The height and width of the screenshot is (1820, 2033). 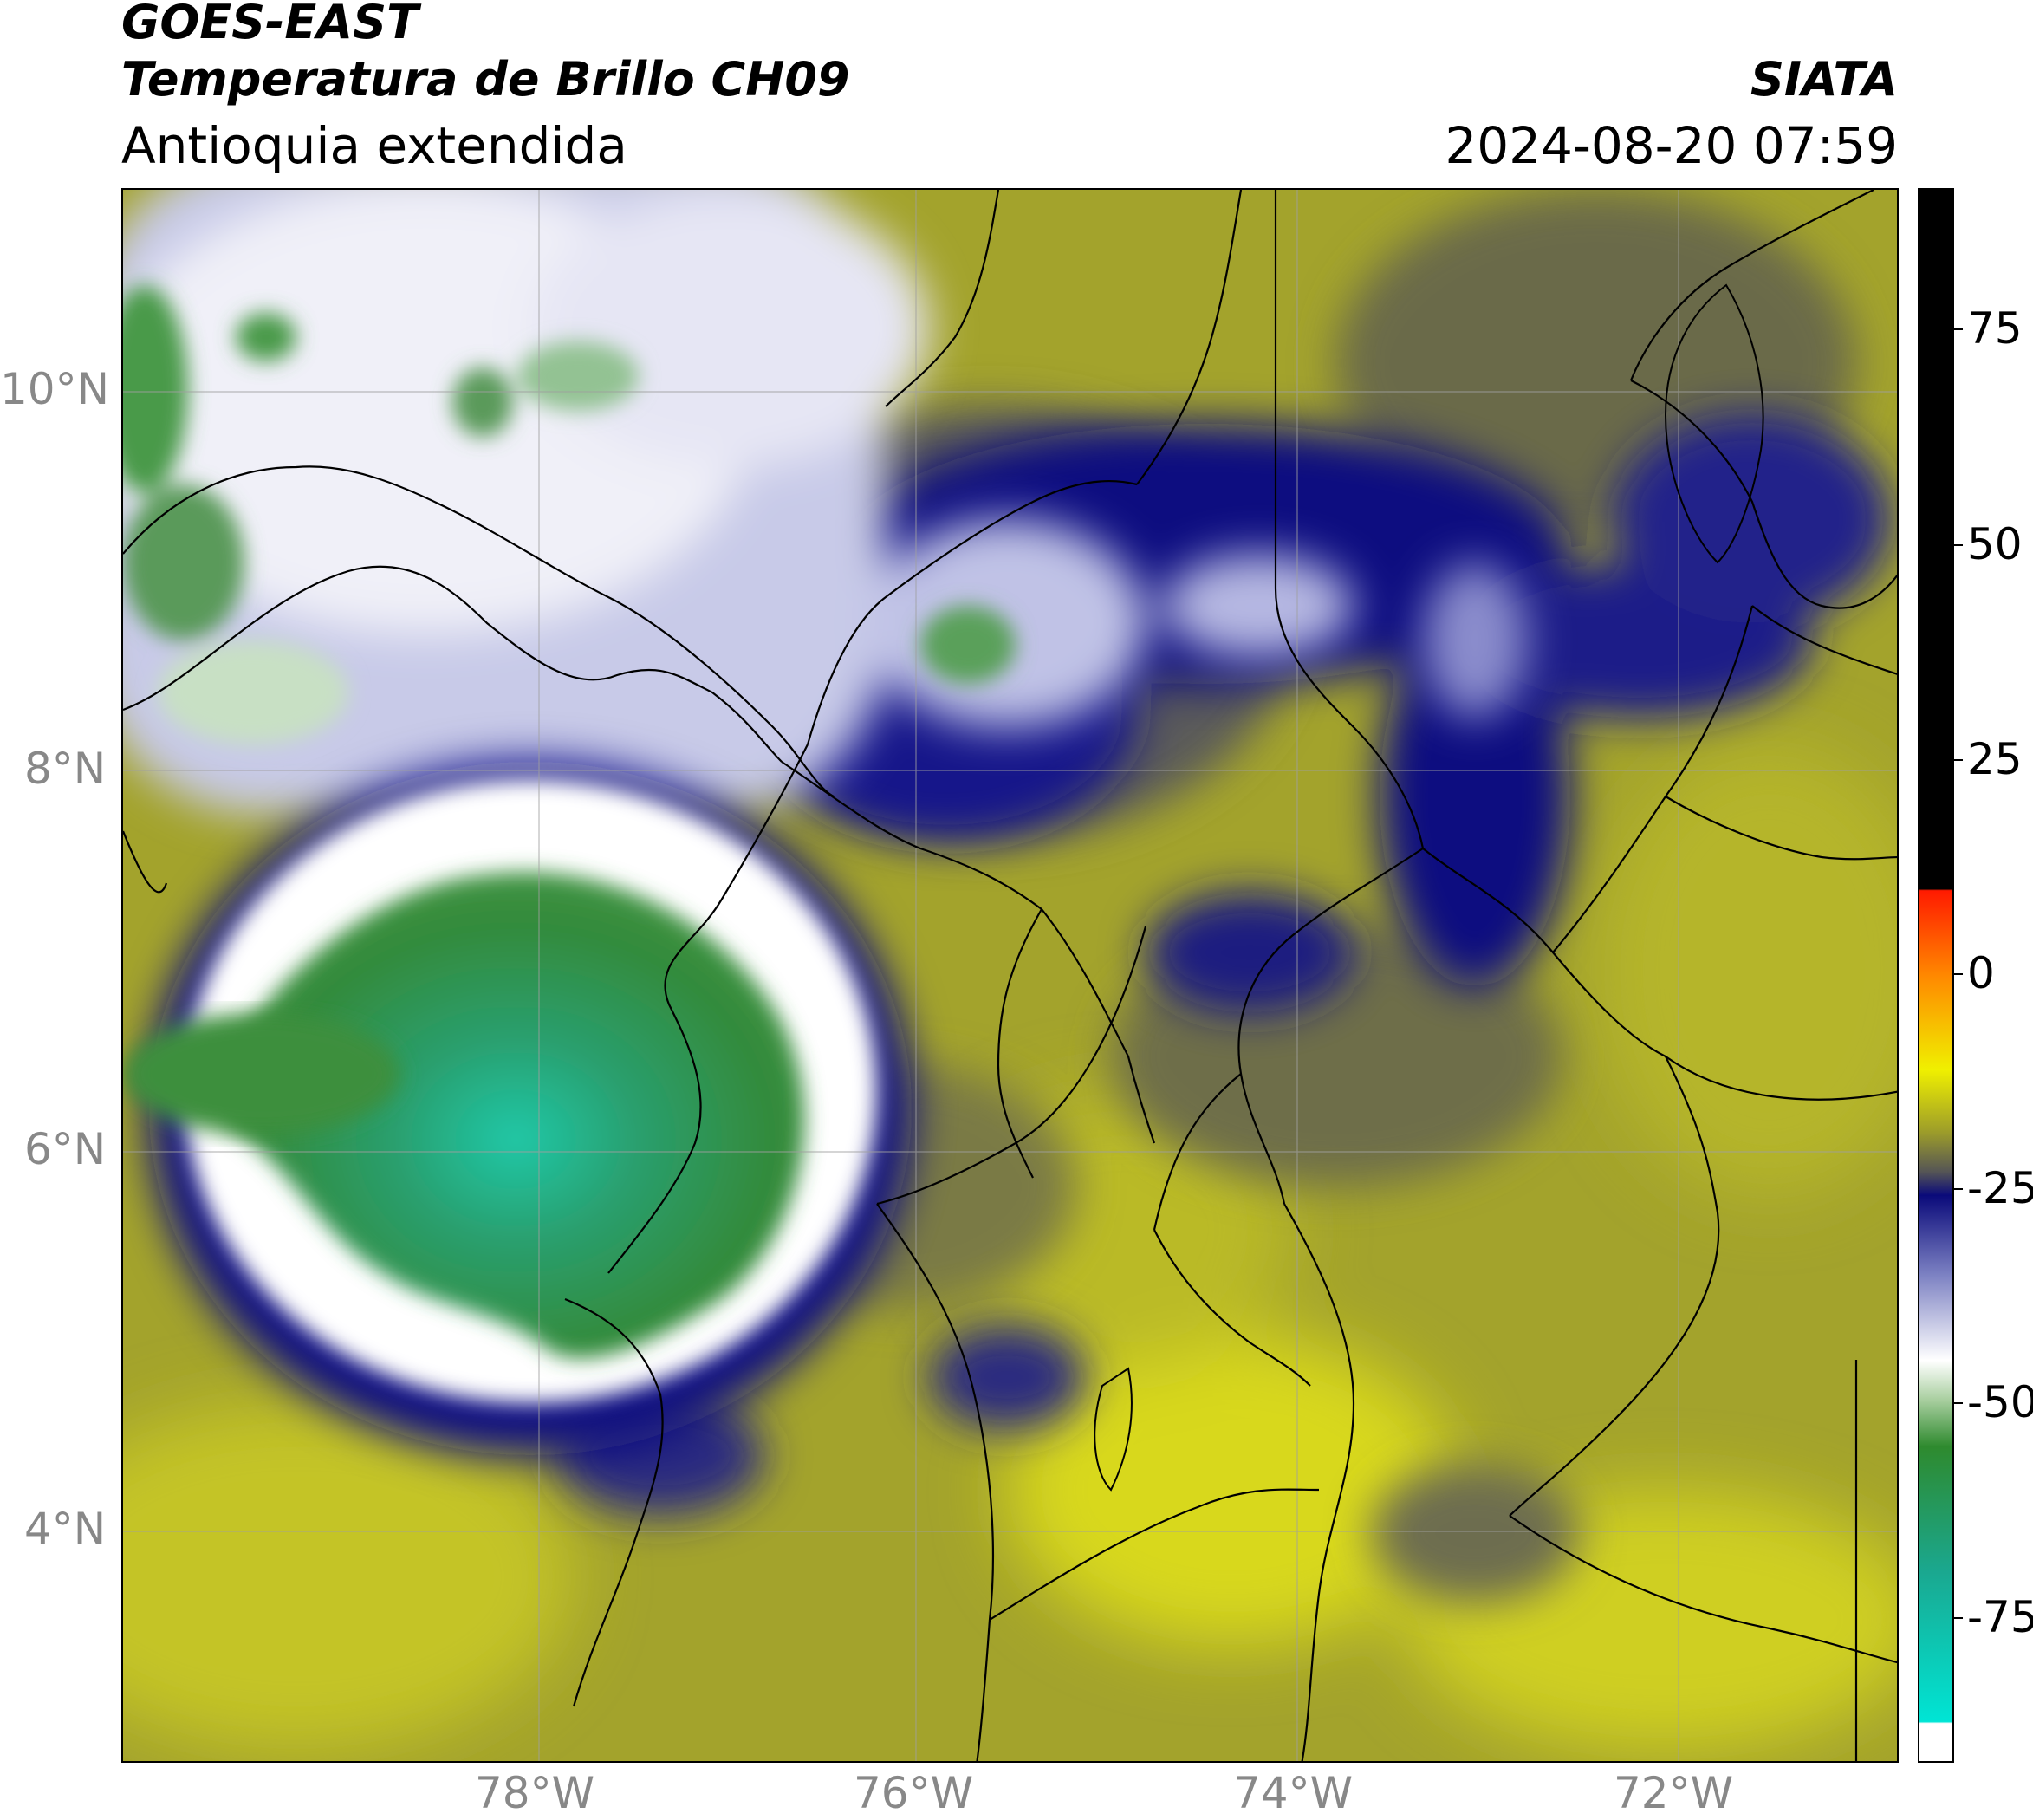 What do you see at coordinates (65, 1149) in the screenshot?
I see `lat-label-6n: 6°N` at bounding box center [65, 1149].